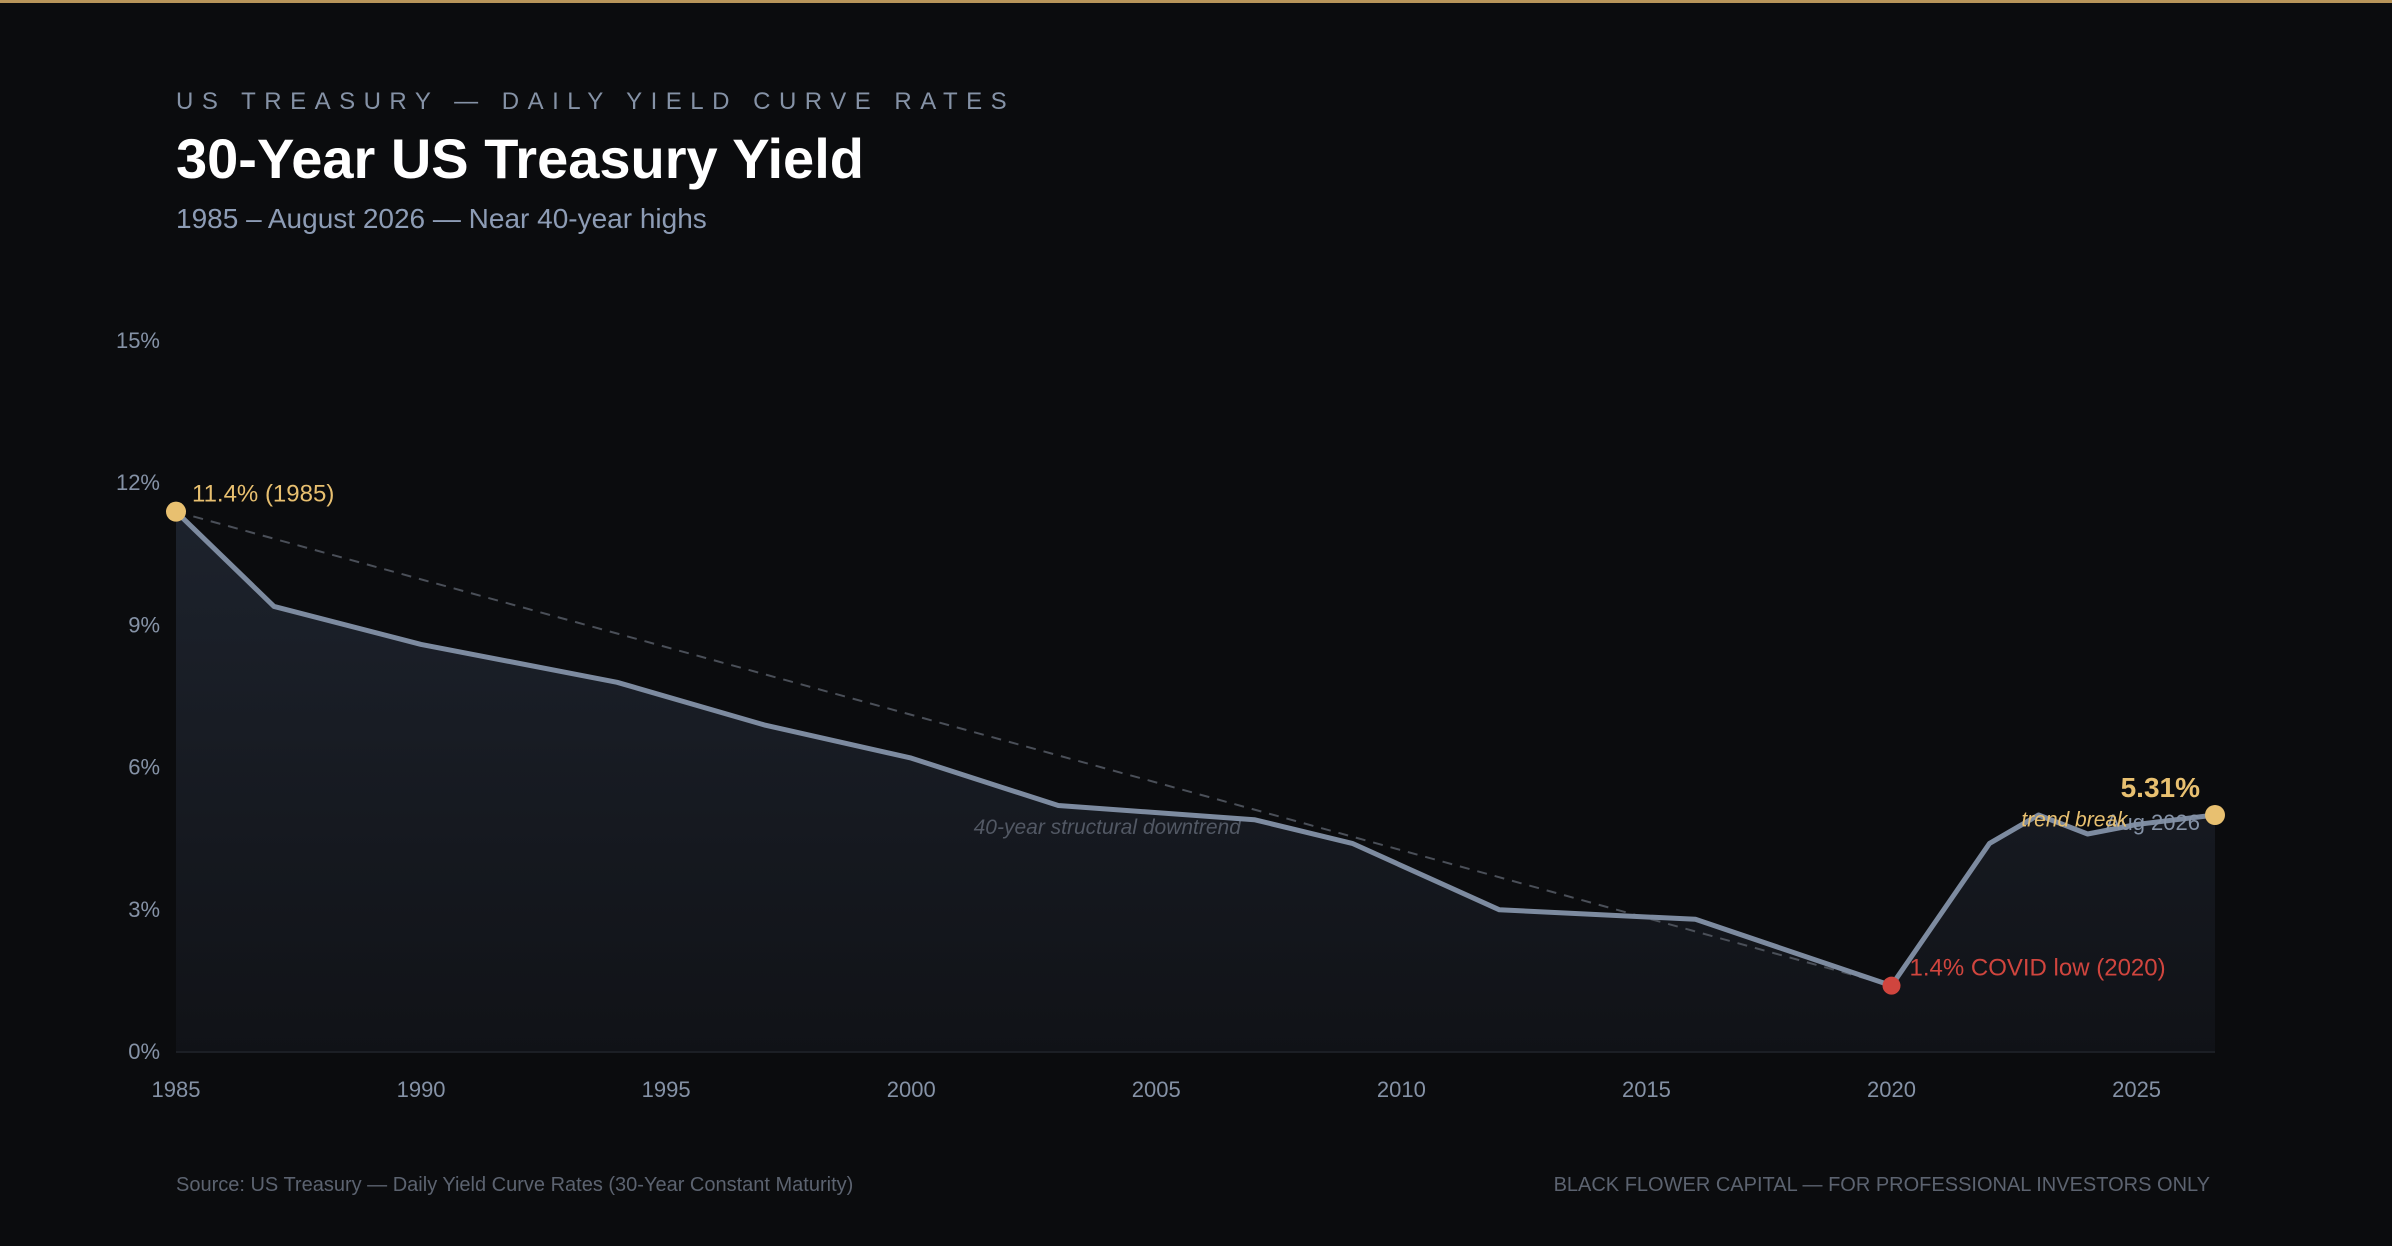  What do you see at coordinates (2160, 787) in the screenshot?
I see `current-value-label: 5.31%` at bounding box center [2160, 787].